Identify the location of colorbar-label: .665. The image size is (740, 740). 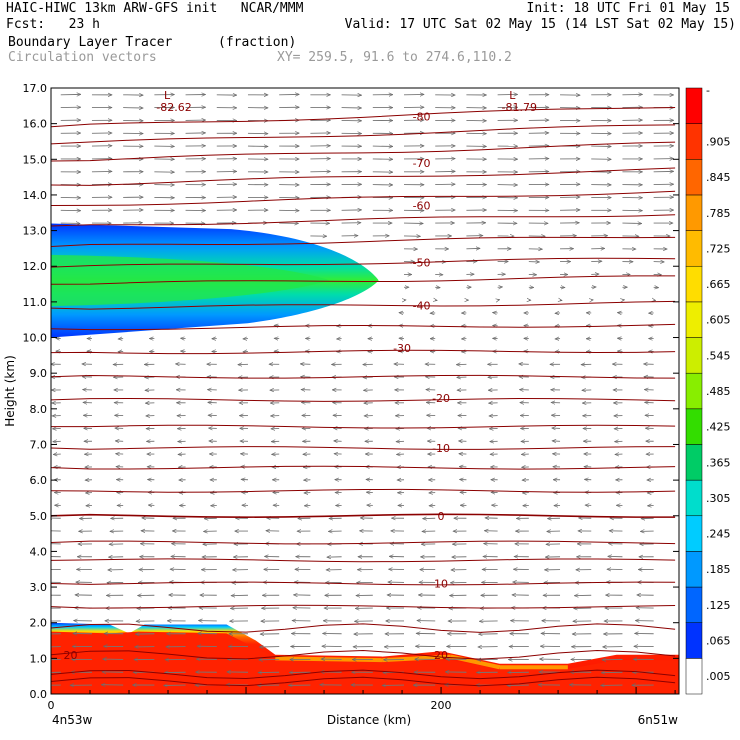
(718, 284).